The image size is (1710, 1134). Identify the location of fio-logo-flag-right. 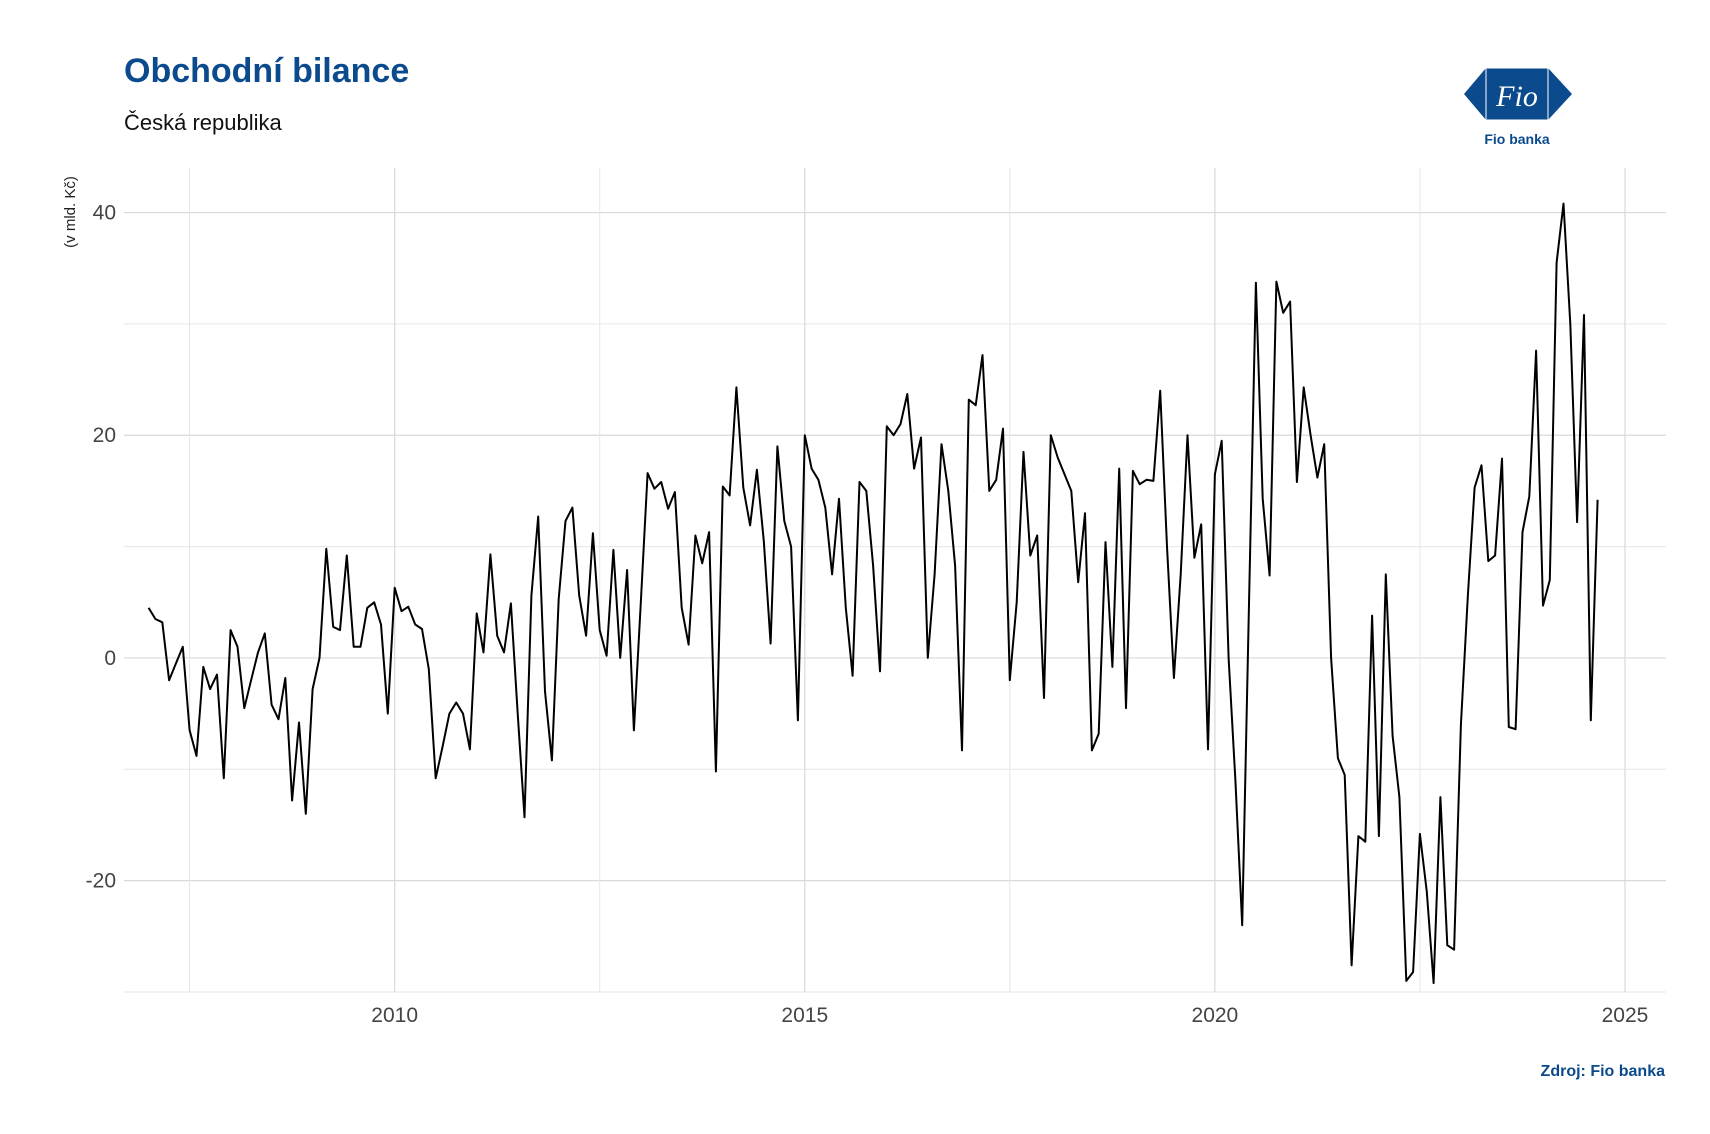
(1560, 94).